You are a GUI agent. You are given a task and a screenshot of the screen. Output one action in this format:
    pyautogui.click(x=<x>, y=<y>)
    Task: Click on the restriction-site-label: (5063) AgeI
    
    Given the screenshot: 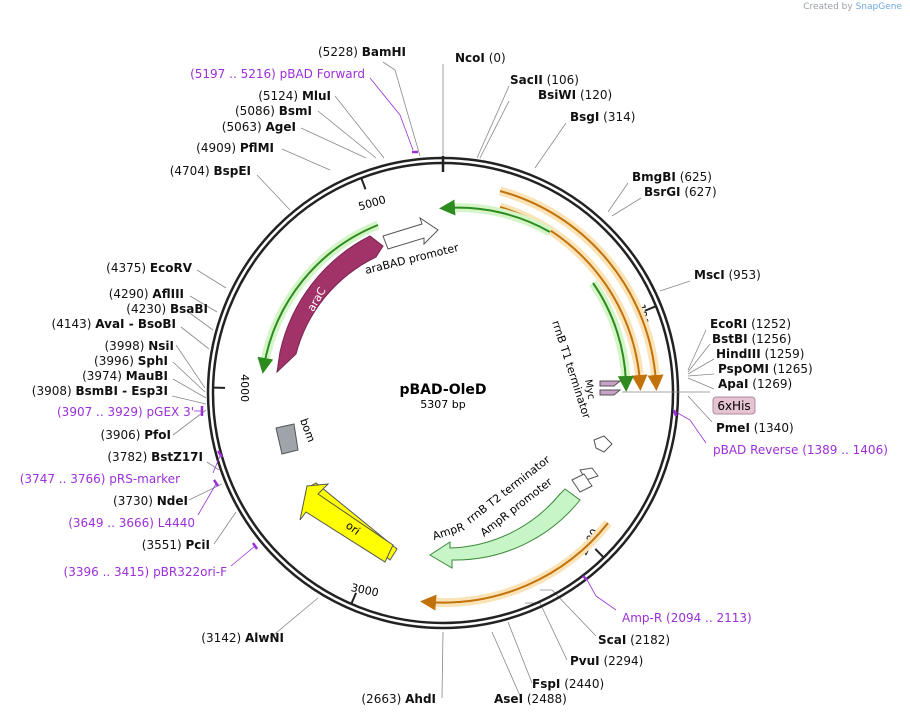 What is the action you would take?
    pyautogui.click(x=259, y=127)
    